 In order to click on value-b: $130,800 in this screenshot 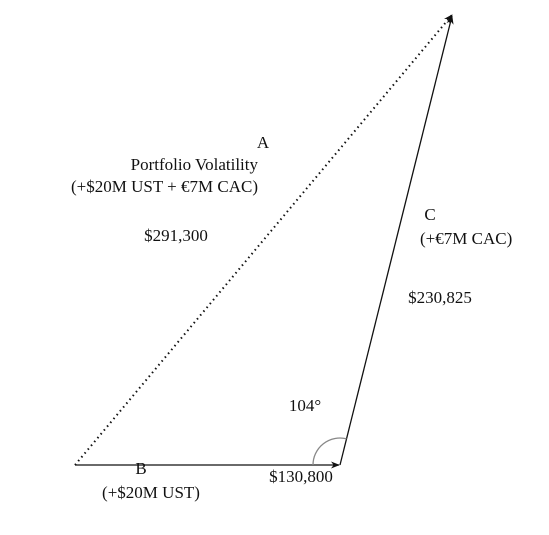, I will do `click(301, 476)`.